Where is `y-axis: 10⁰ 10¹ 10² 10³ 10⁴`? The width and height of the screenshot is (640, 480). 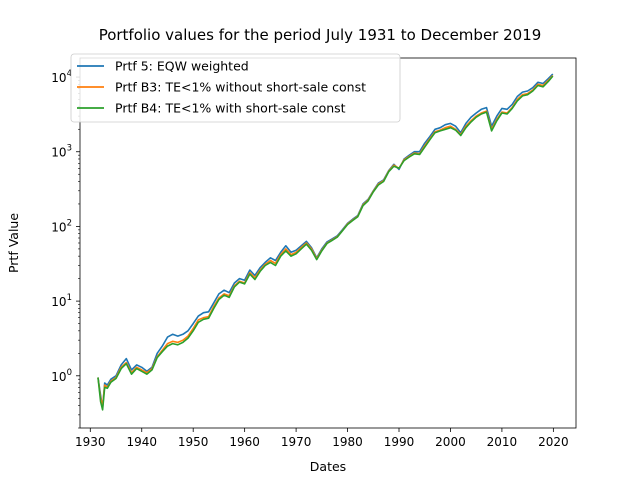 y-axis: 10⁰ 10¹ 10² 10³ 10⁴ is located at coordinates (65, 249).